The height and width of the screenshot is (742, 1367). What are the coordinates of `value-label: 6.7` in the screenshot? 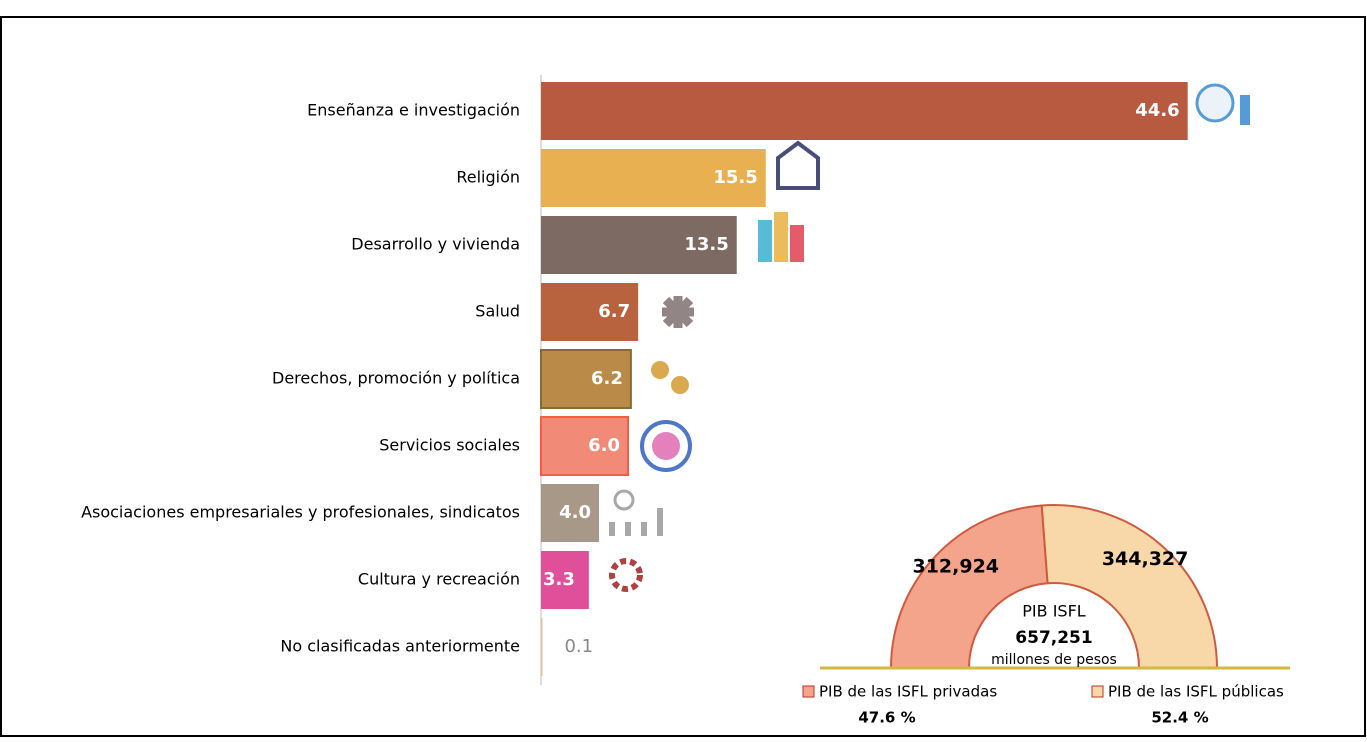 It's located at (614, 311).